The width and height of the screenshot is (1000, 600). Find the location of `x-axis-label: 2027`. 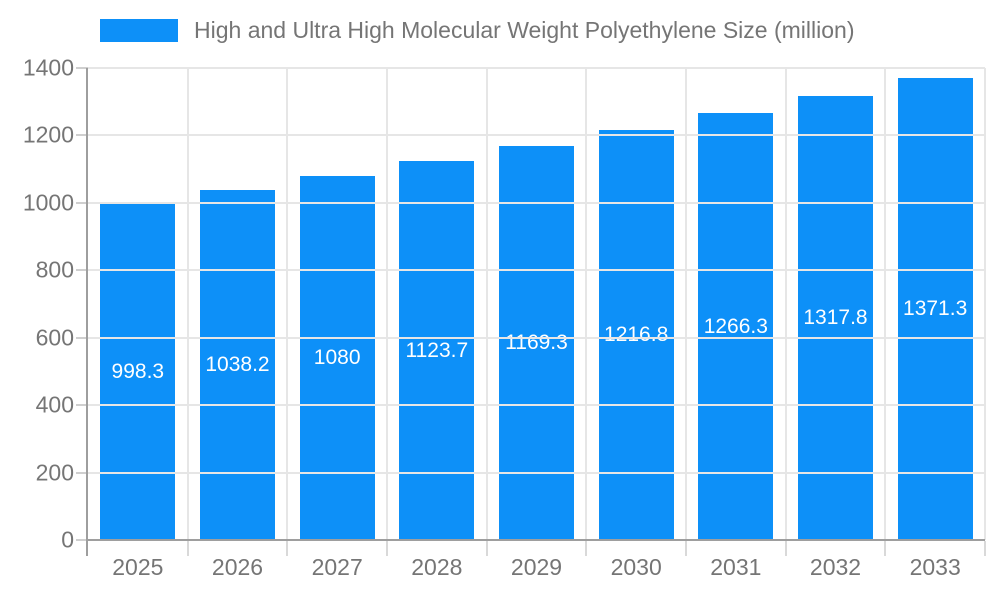

x-axis-label: 2027 is located at coordinates (337, 567).